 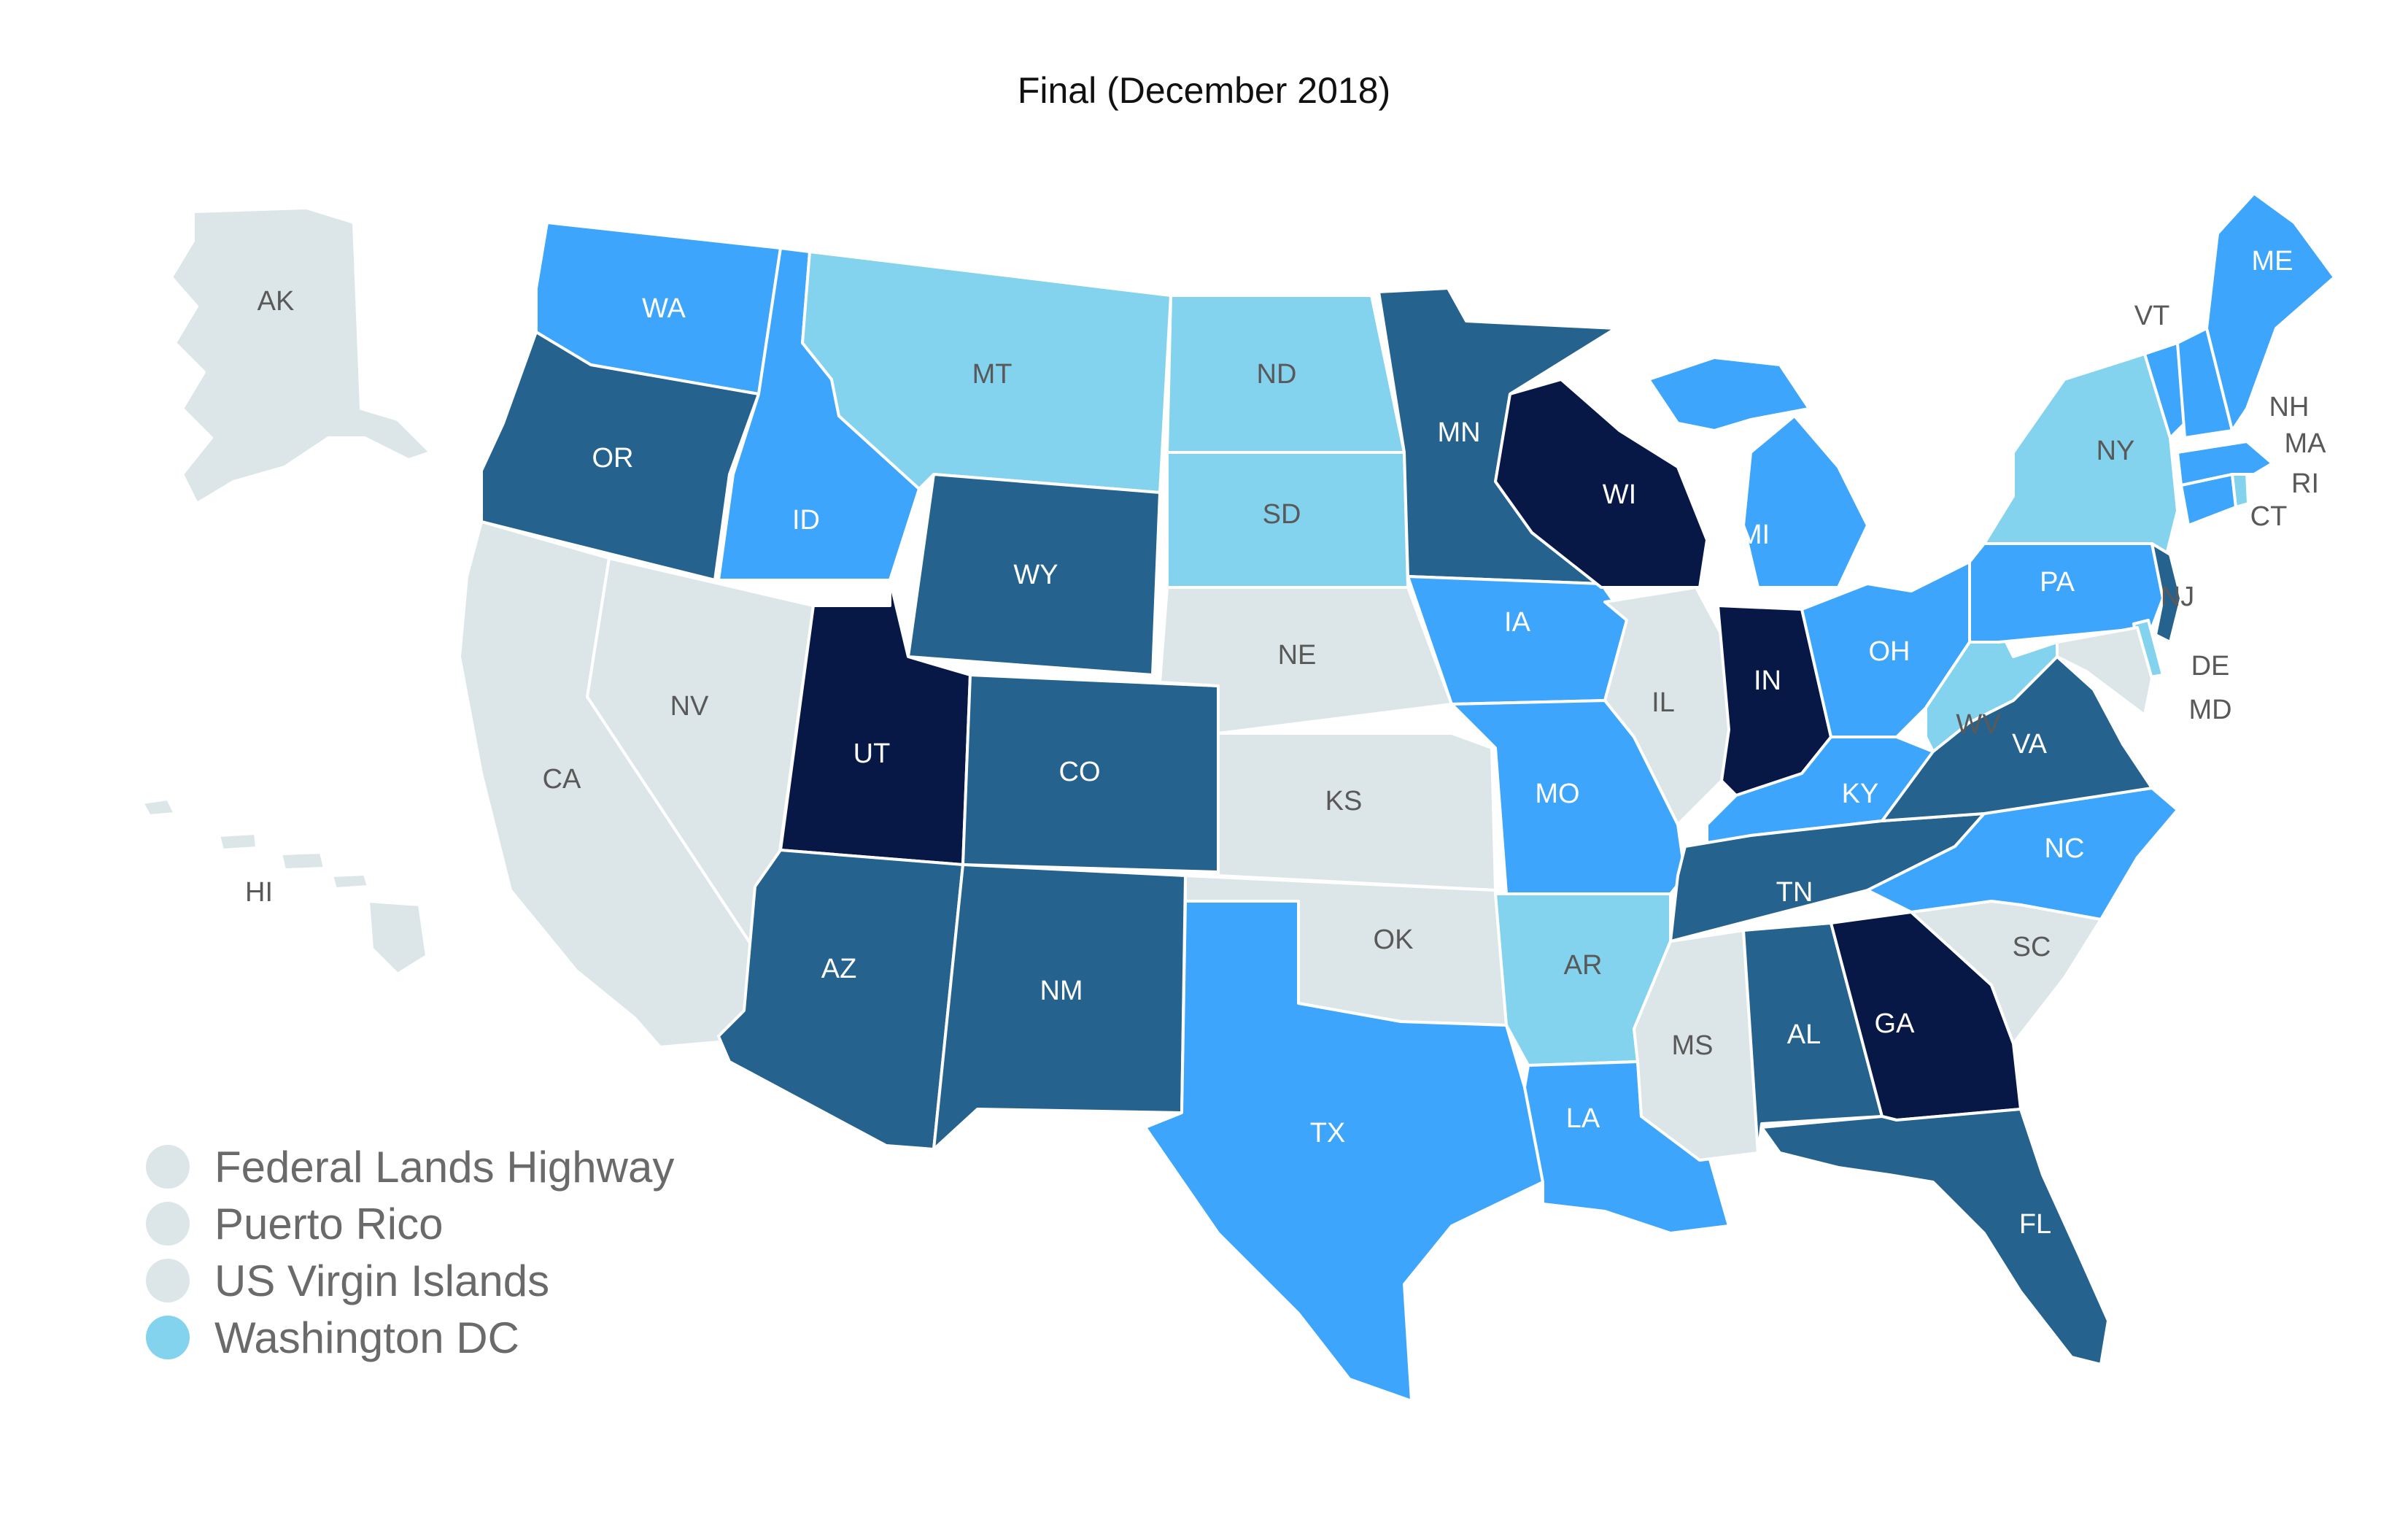 What do you see at coordinates (872, 753) in the screenshot?
I see `state-label-ut: UT` at bounding box center [872, 753].